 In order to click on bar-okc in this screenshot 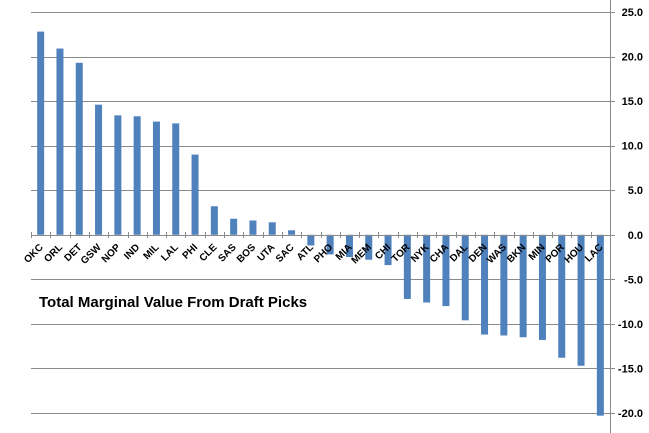, I will do `click(41, 133)`.